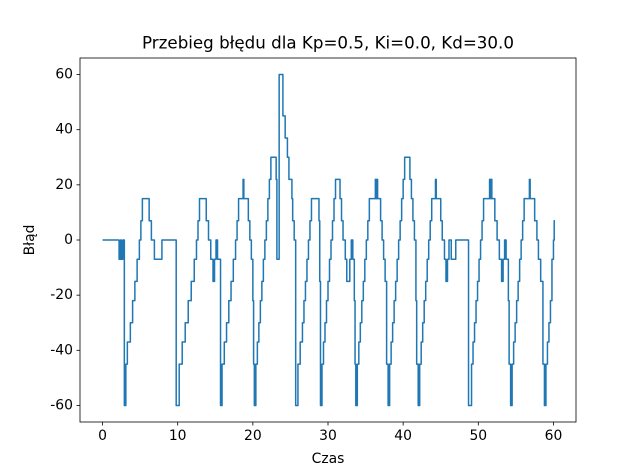  What do you see at coordinates (64, 75) in the screenshot?
I see `y-tick-label: 60` at bounding box center [64, 75].